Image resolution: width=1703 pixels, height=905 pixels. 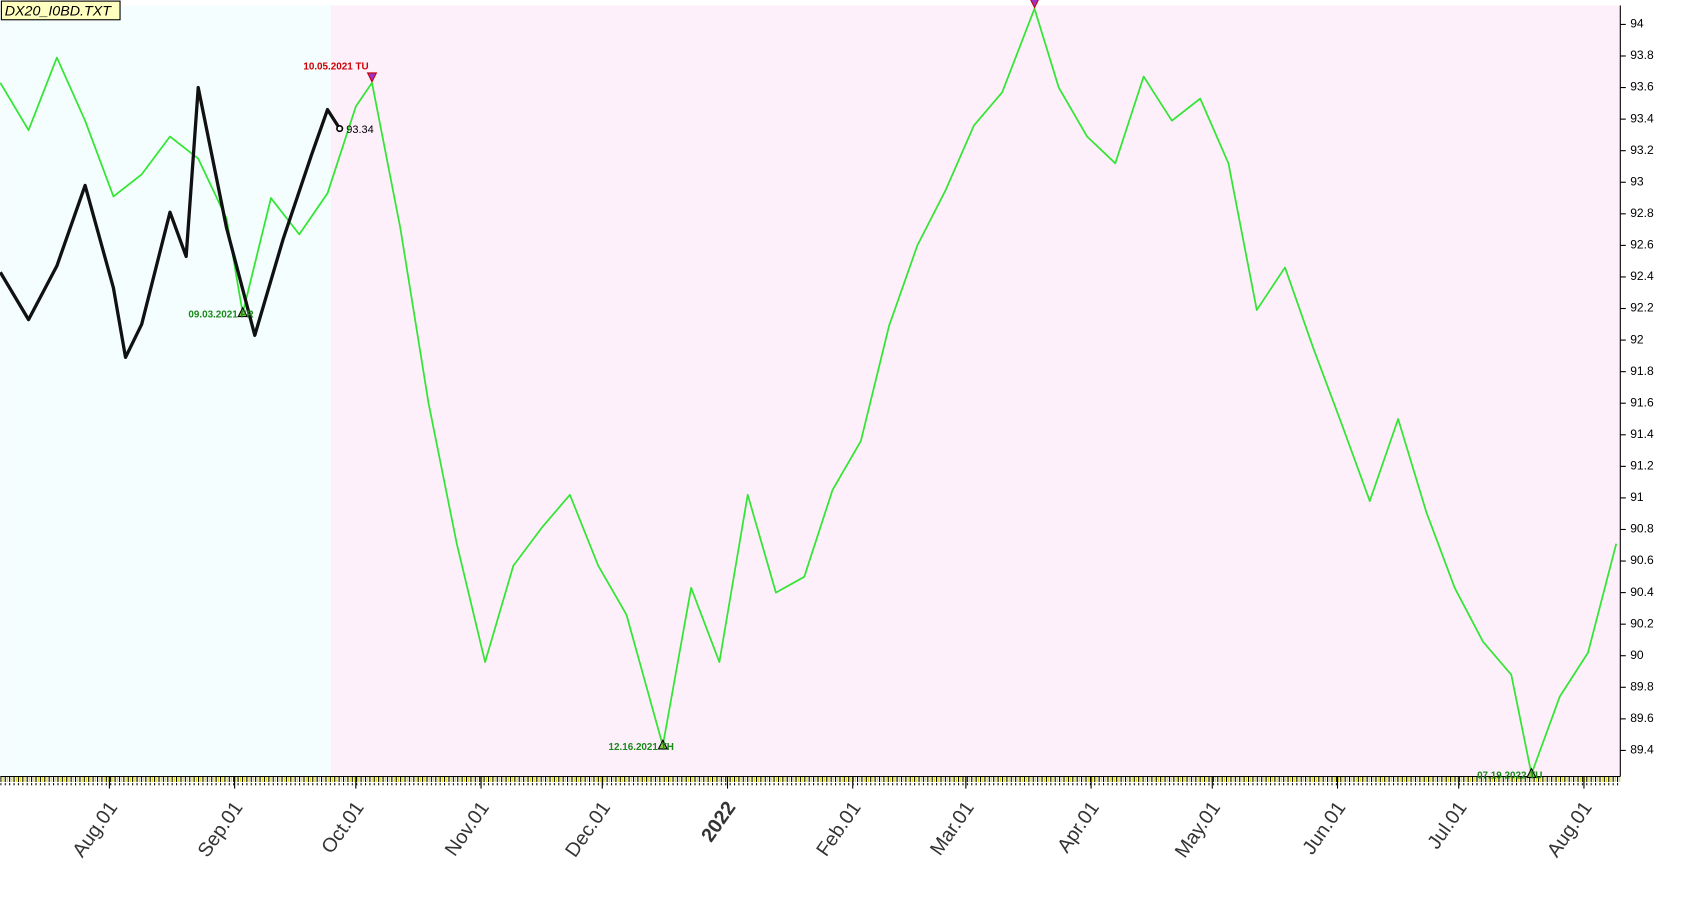 I want to click on chart-title: DX20_I0BD.TXT, so click(x=59, y=11).